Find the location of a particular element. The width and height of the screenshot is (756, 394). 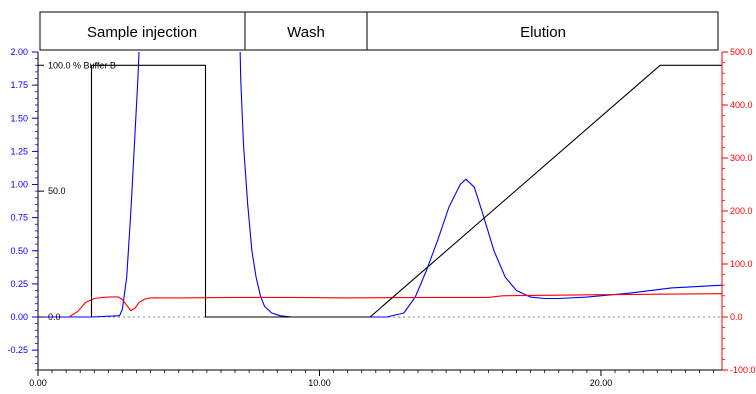

x-axis-tick-label: 10.00 is located at coordinates (319, 383).